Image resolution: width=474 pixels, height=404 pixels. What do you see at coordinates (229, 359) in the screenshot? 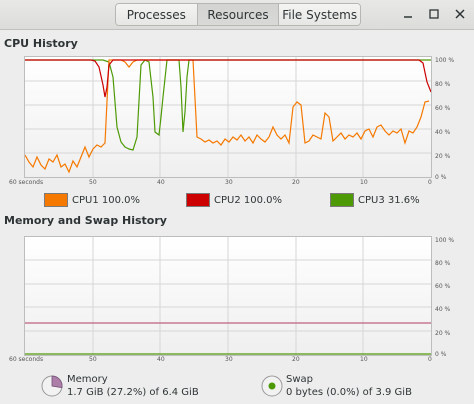
I see `mem-time-label: 30` at bounding box center [229, 359].